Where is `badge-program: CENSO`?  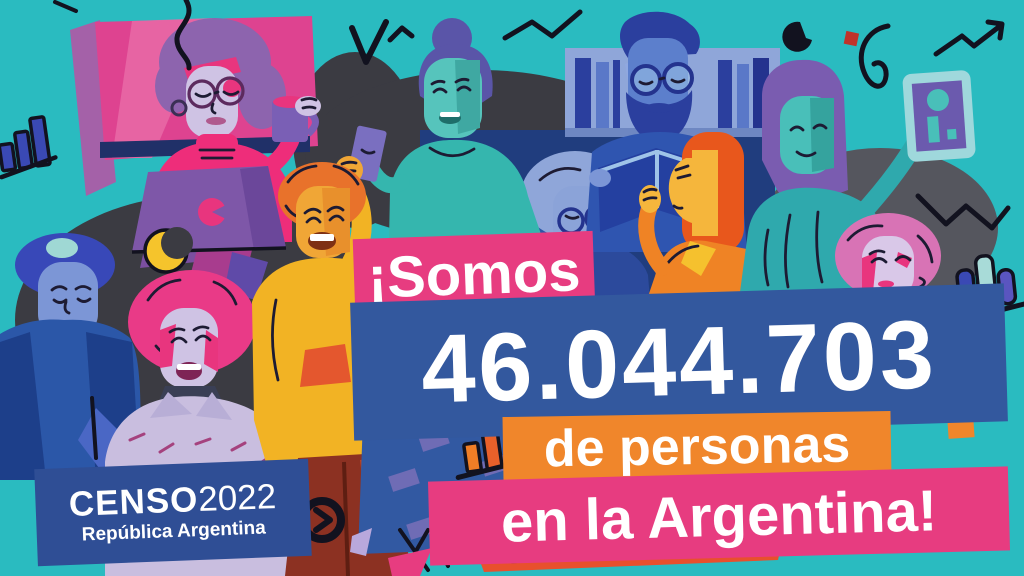
badge-program: CENSO is located at coordinates (134, 501).